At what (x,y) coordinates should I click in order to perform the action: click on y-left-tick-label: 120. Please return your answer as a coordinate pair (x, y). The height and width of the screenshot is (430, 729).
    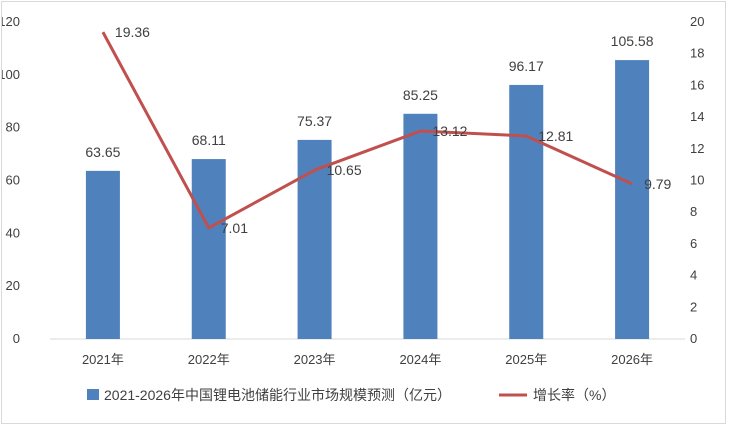
    Looking at the image, I should click on (11, 21).